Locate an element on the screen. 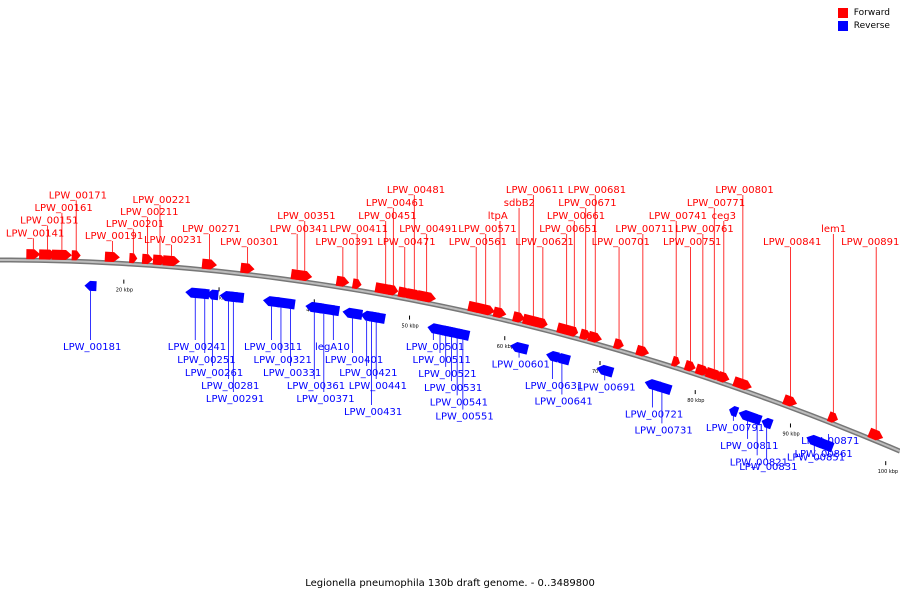 The height and width of the screenshot is (600, 900). reverse-gene-label: LPW_00541 is located at coordinates (459, 402).